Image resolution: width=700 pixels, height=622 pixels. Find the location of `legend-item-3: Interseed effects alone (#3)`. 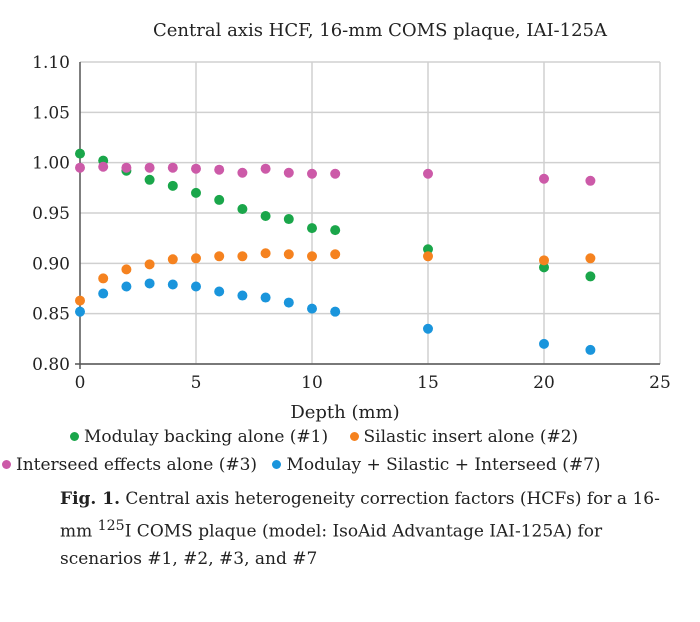

legend-item-3: Interseed effects alone (#3) is located at coordinates (129, 465).